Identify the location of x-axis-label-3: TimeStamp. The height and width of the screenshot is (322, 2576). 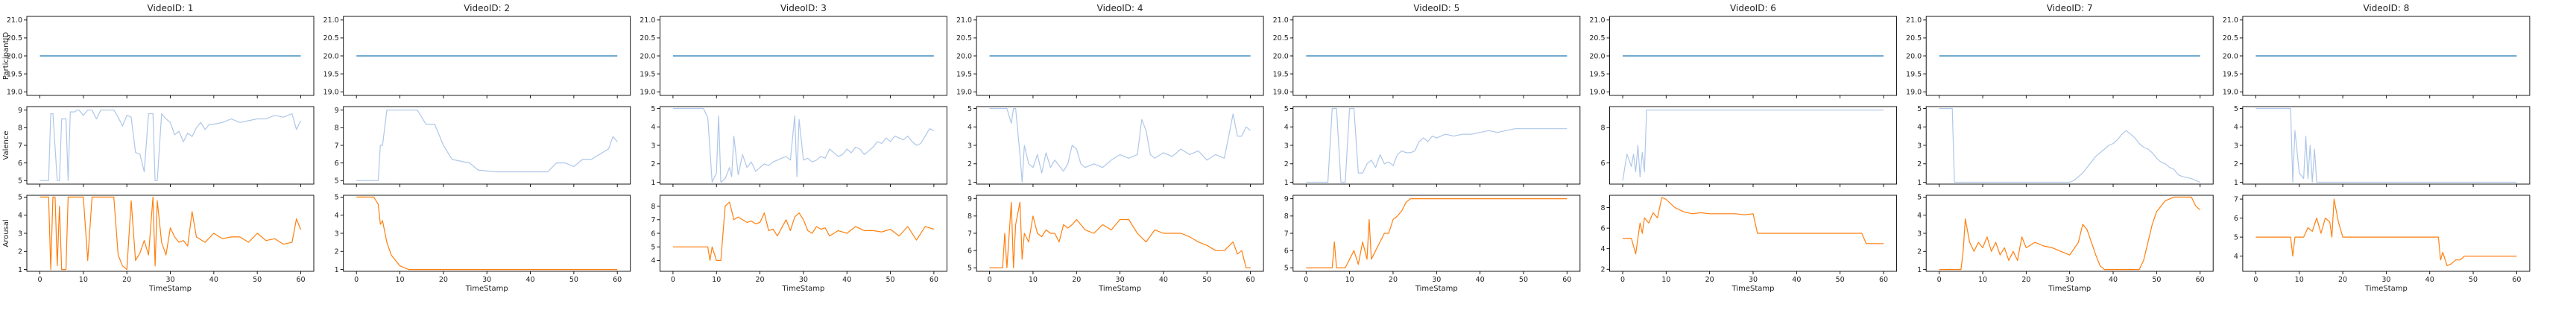
(802, 289).